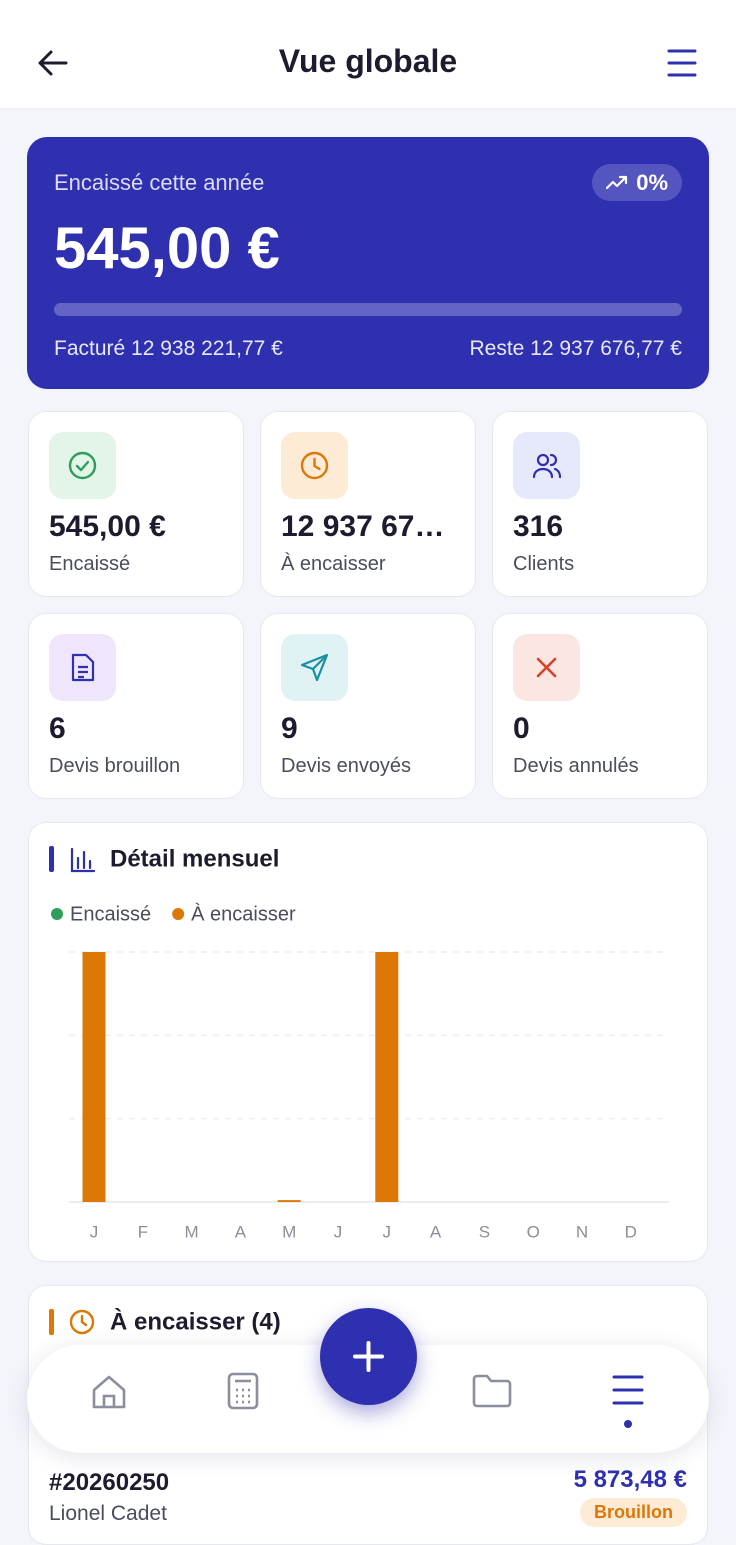 The width and height of the screenshot is (736, 1545). Describe the element at coordinates (368, 504) in the screenshot. I see `stat-card: 12 937 676,77 € À encaisser` at that location.